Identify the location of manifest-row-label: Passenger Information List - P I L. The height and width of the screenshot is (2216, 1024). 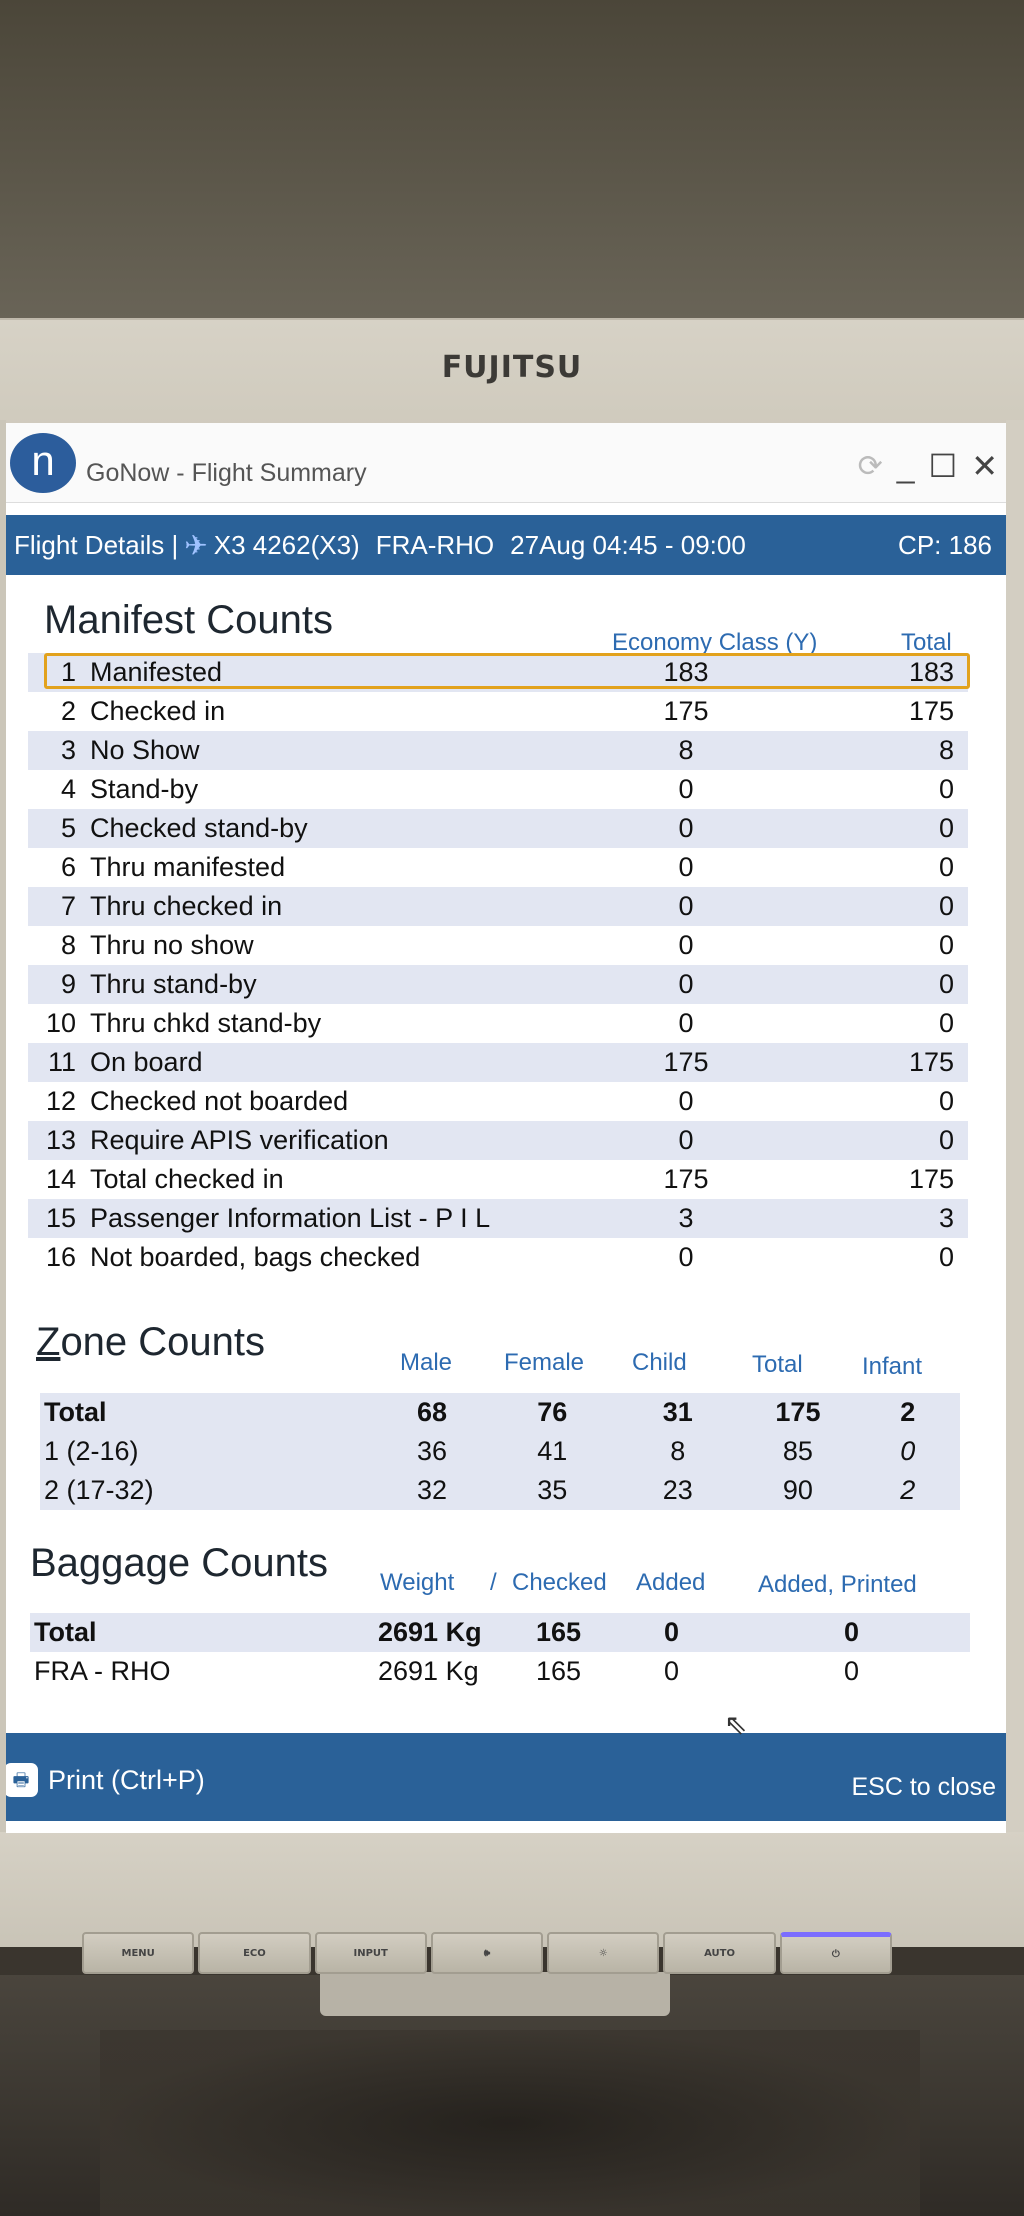
(346, 1218).